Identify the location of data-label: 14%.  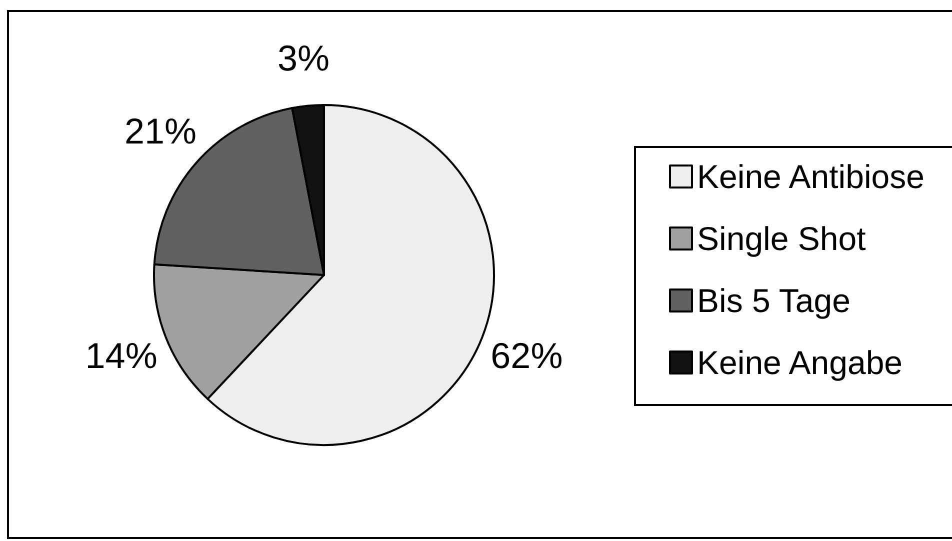
(121, 355).